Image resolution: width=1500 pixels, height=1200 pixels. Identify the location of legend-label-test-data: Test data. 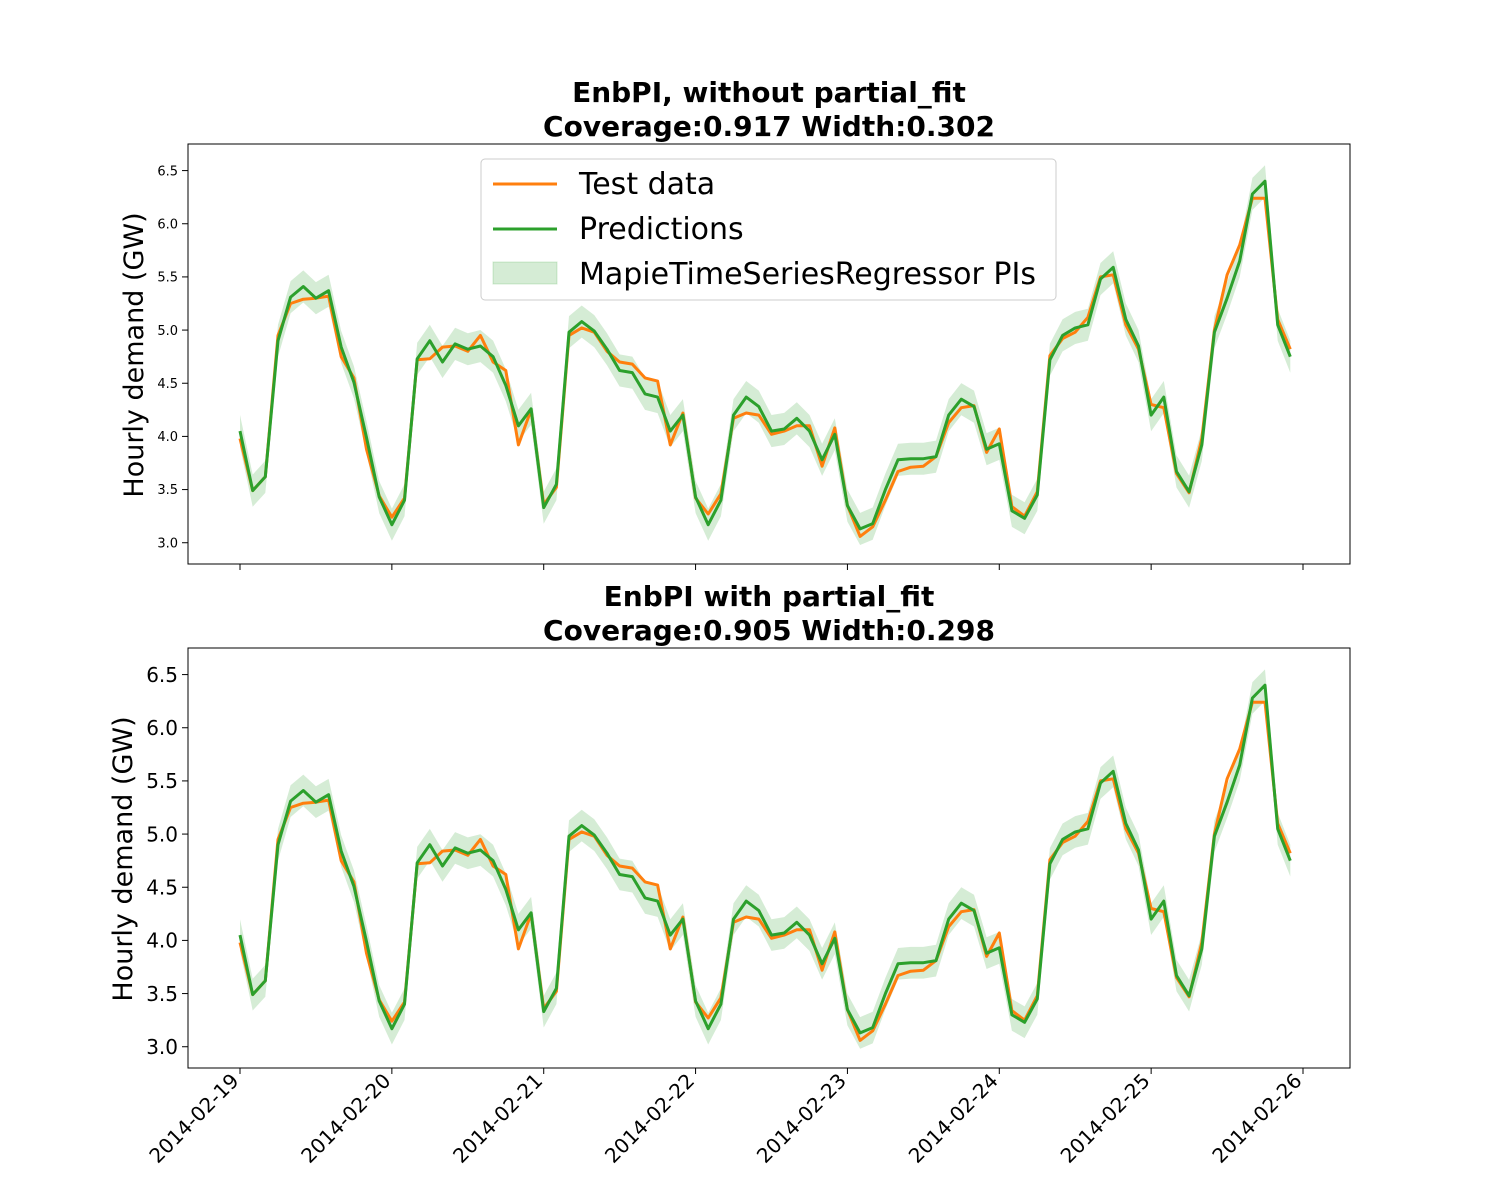
(646, 184).